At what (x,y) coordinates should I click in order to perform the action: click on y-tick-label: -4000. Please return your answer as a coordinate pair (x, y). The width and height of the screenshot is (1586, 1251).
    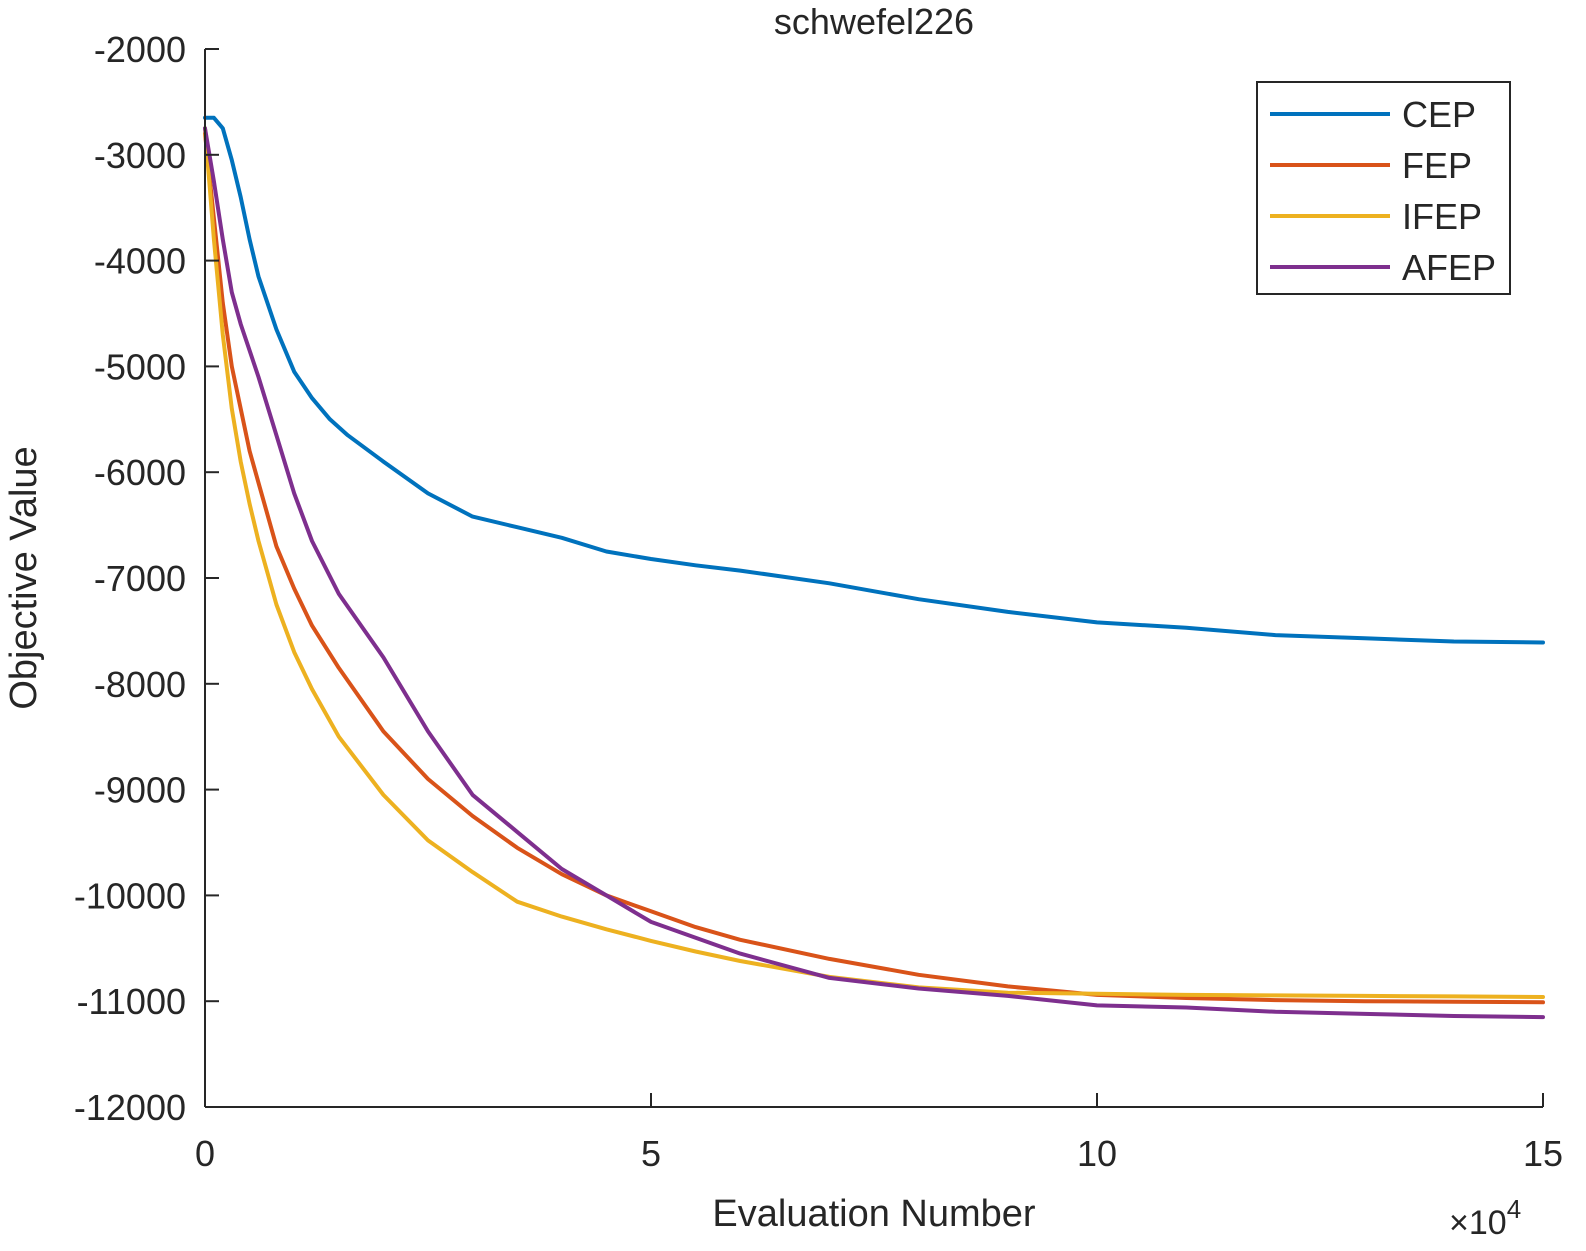
    Looking at the image, I should click on (140, 261).